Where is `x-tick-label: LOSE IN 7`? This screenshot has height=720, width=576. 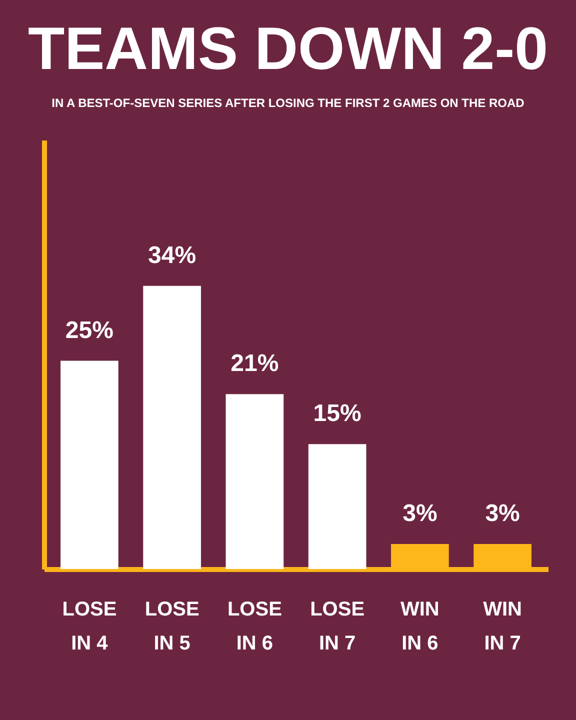 x-tick-label: LOSE IN 7 is located at coordinates (337, 626).